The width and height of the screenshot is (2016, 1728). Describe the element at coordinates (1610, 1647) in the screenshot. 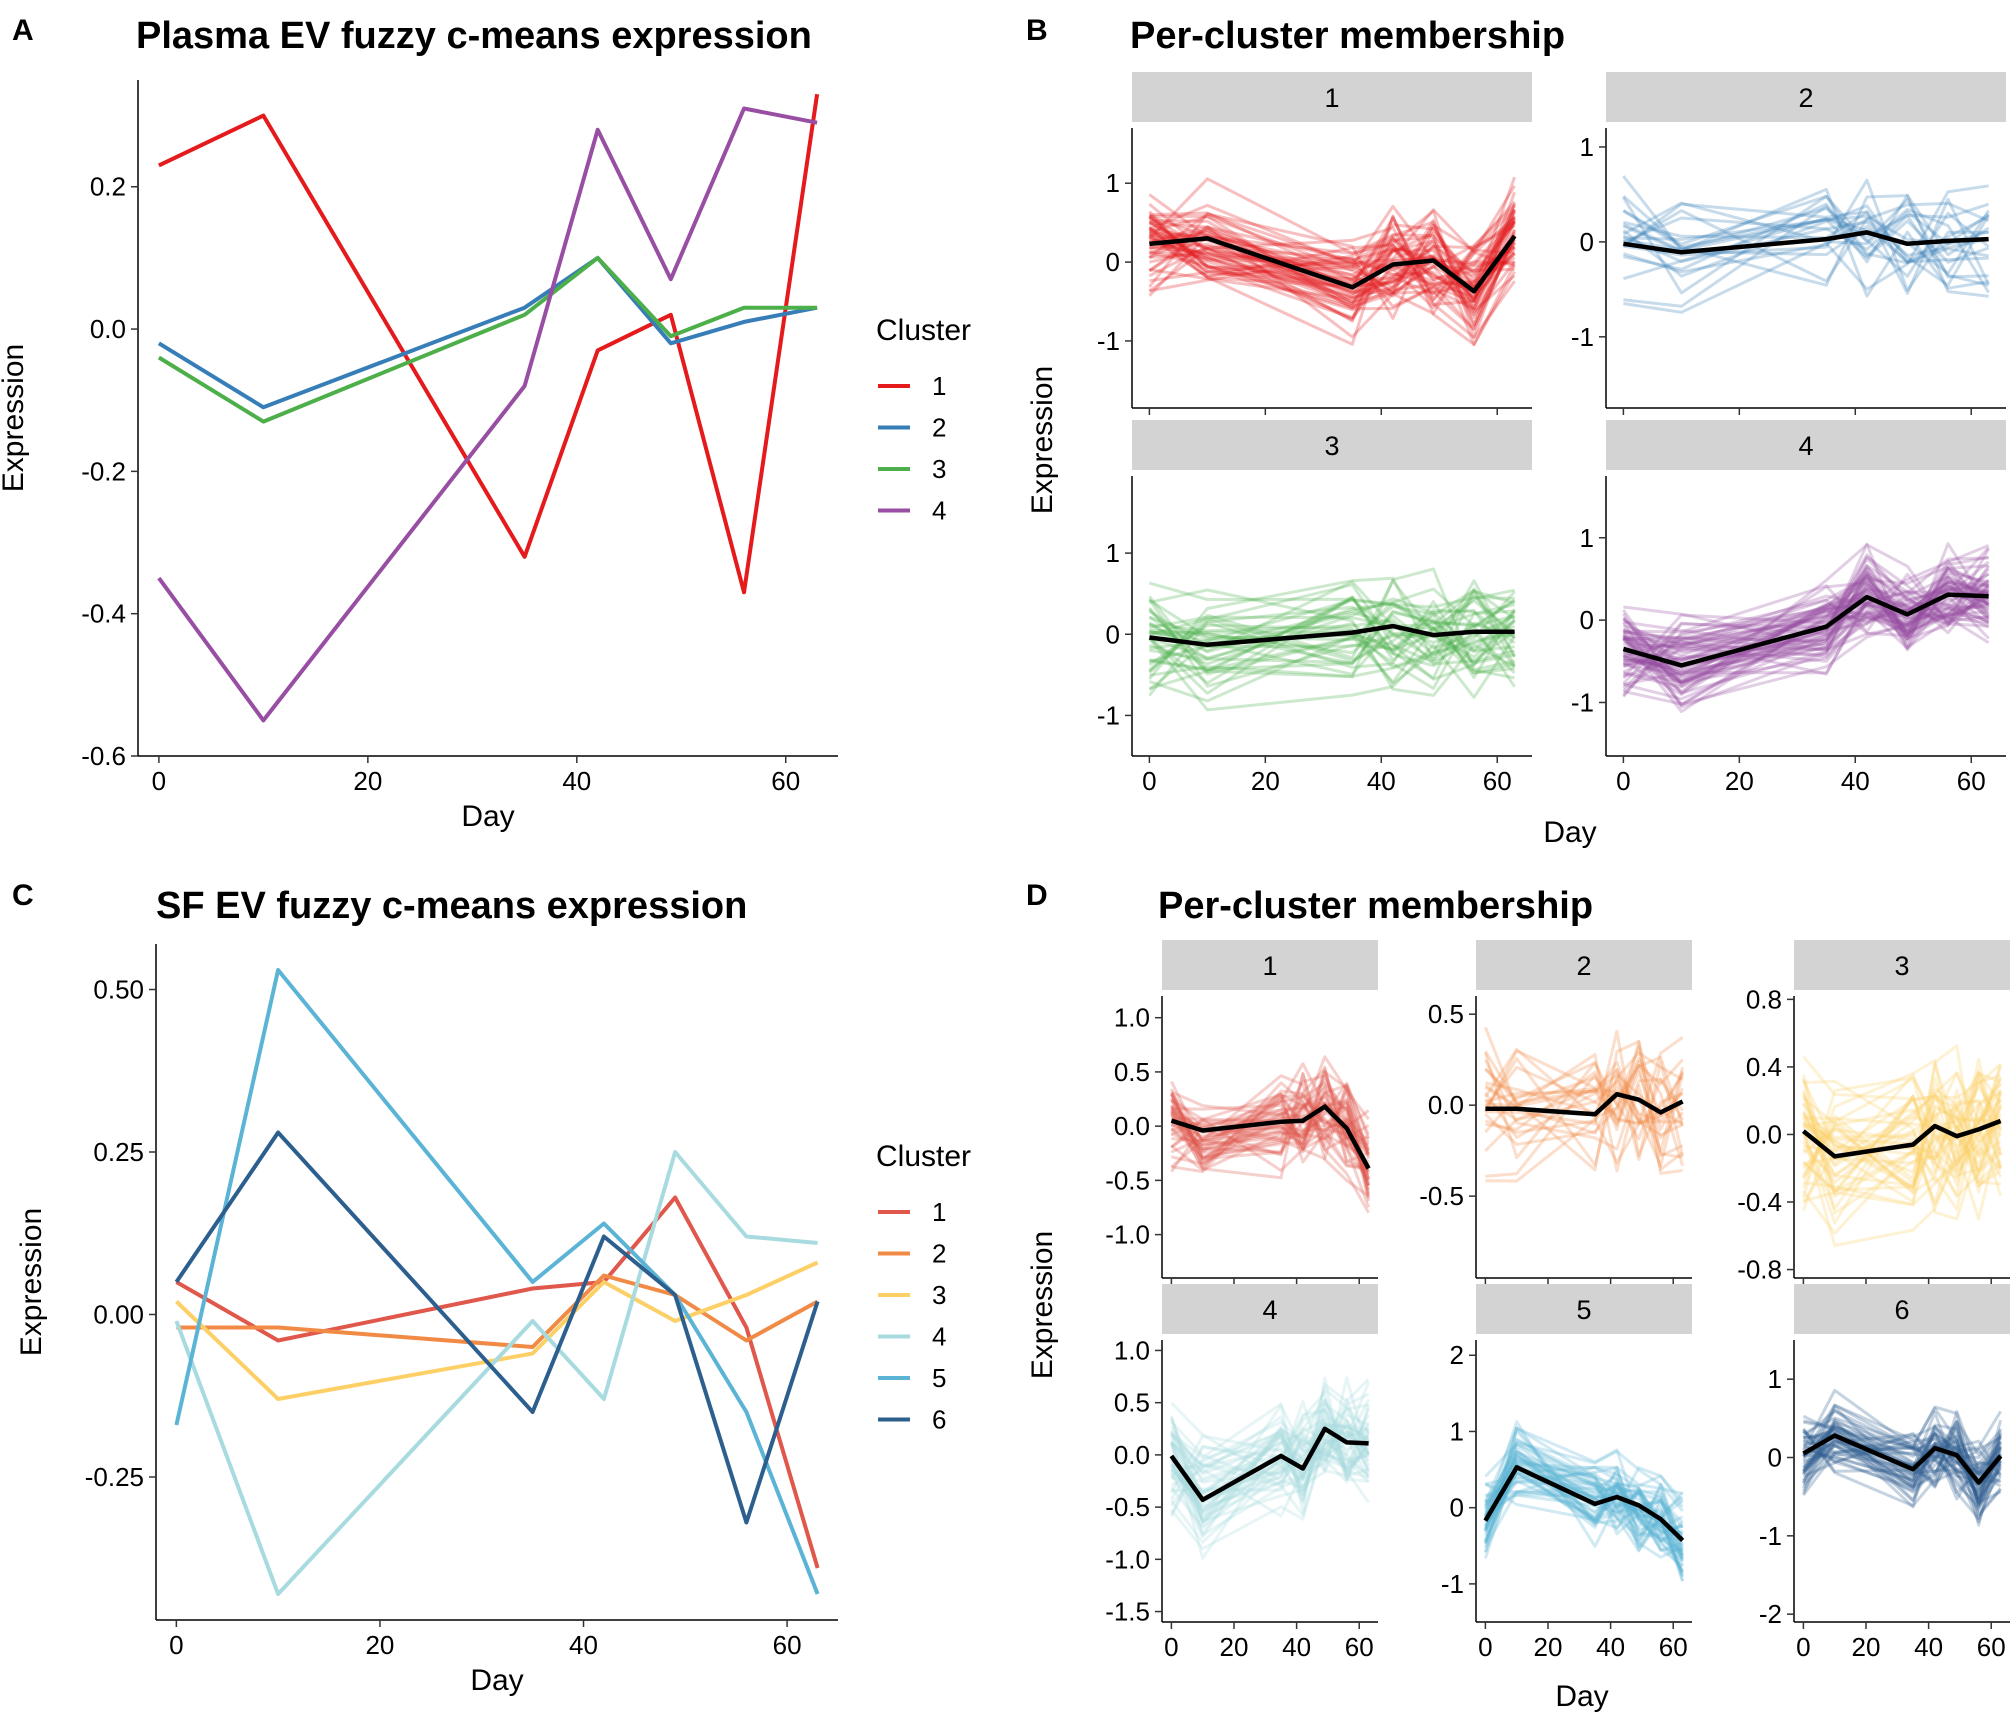

I see `panel-d-facet-5-x-tick-label: 40` at that location.